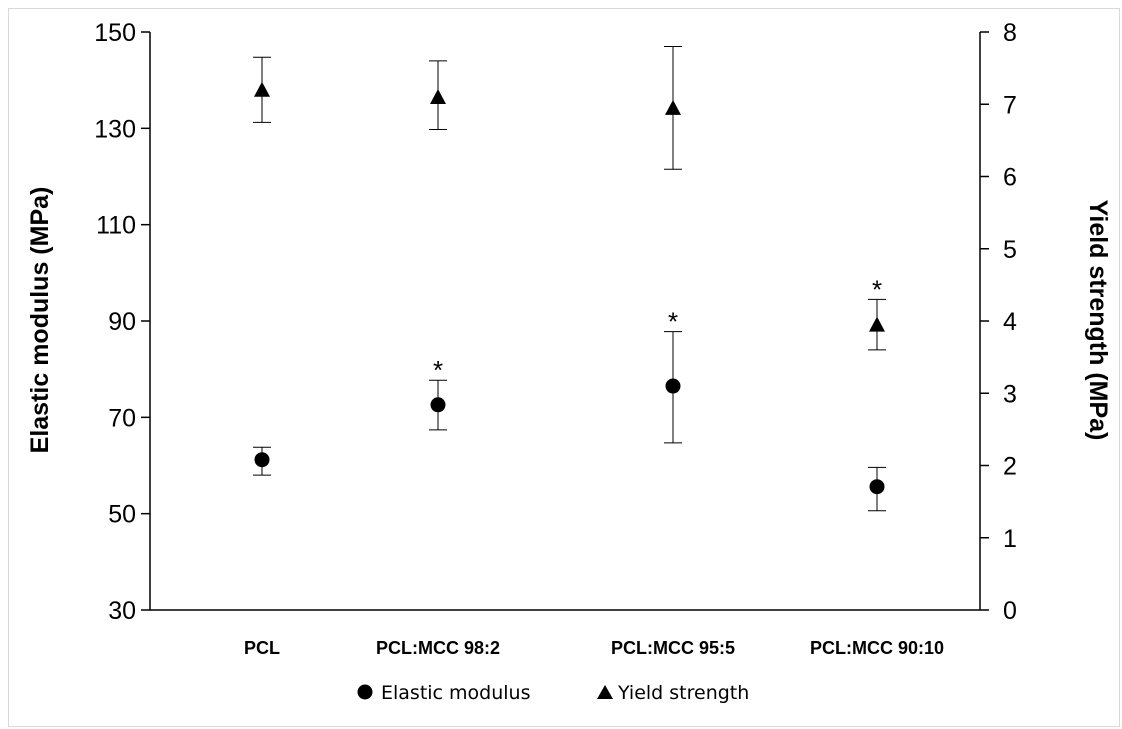  I want to click on y2-axis-title: Yield strength (MPa), so click(1098, 320).